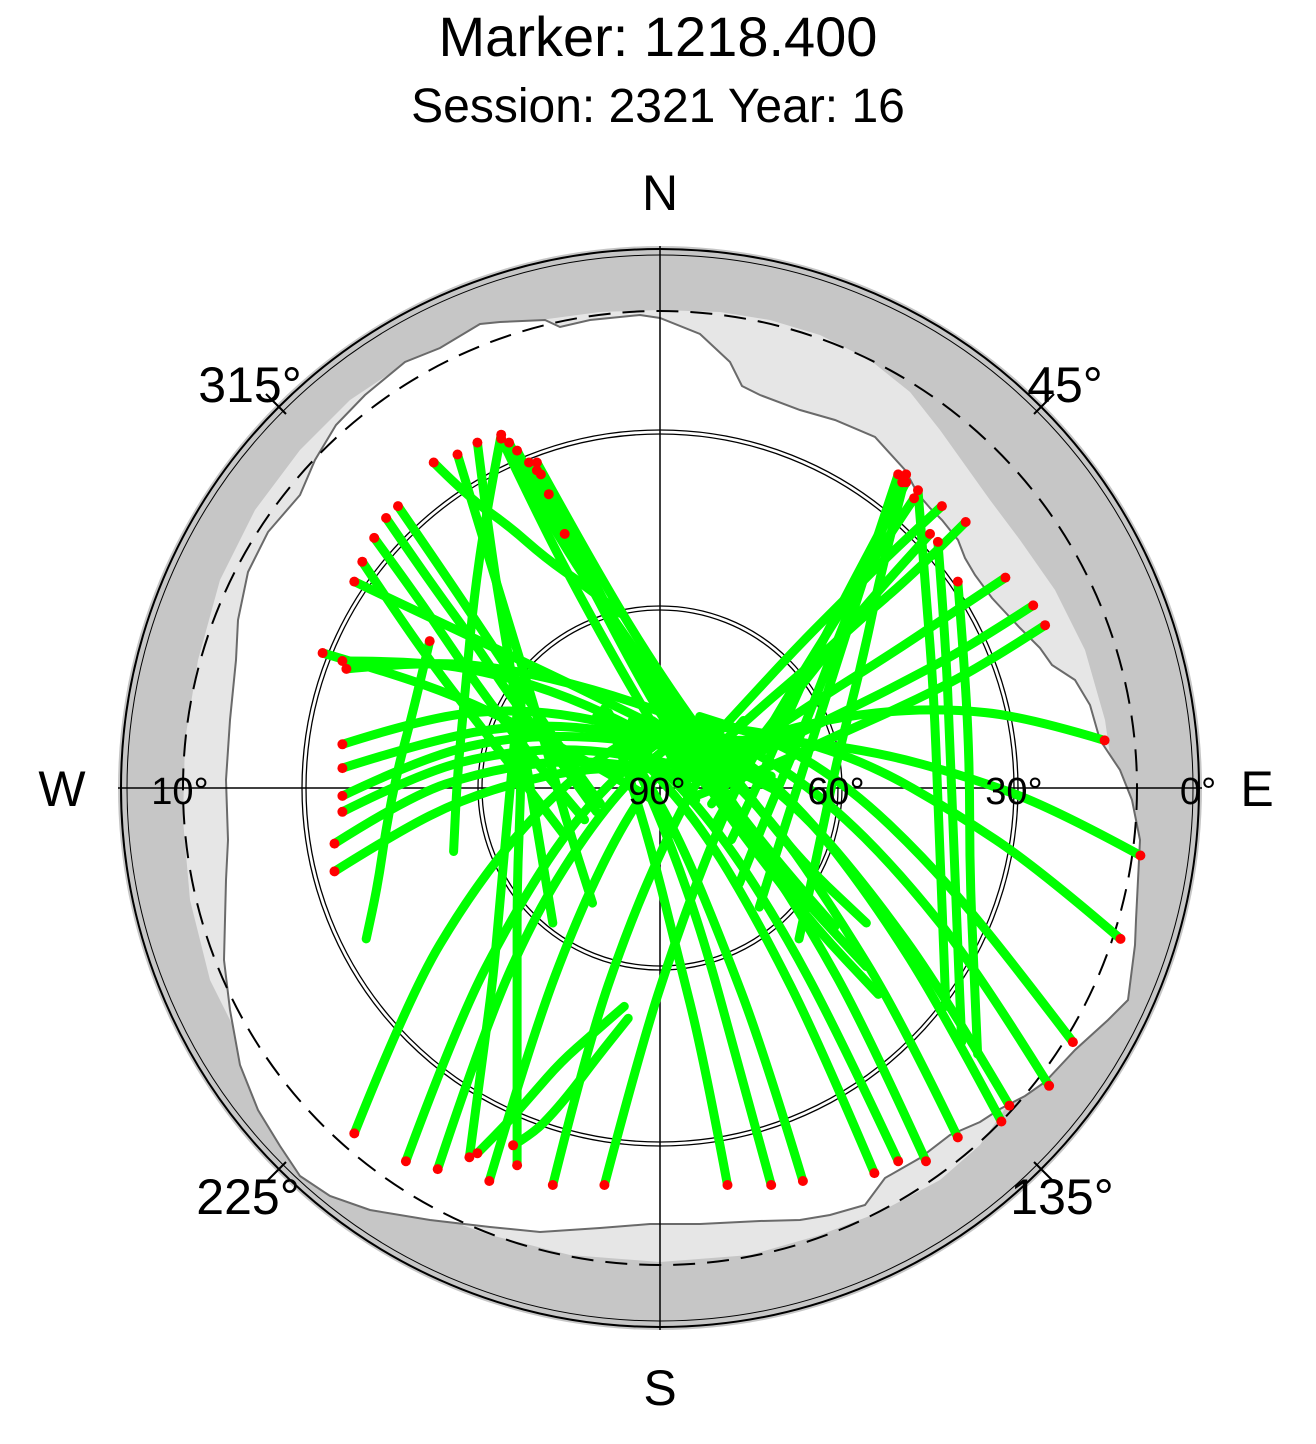 This screenshot has width=1316, height=1444. I want to click on azimuth-label-45: 45°, so click(1065, 385).